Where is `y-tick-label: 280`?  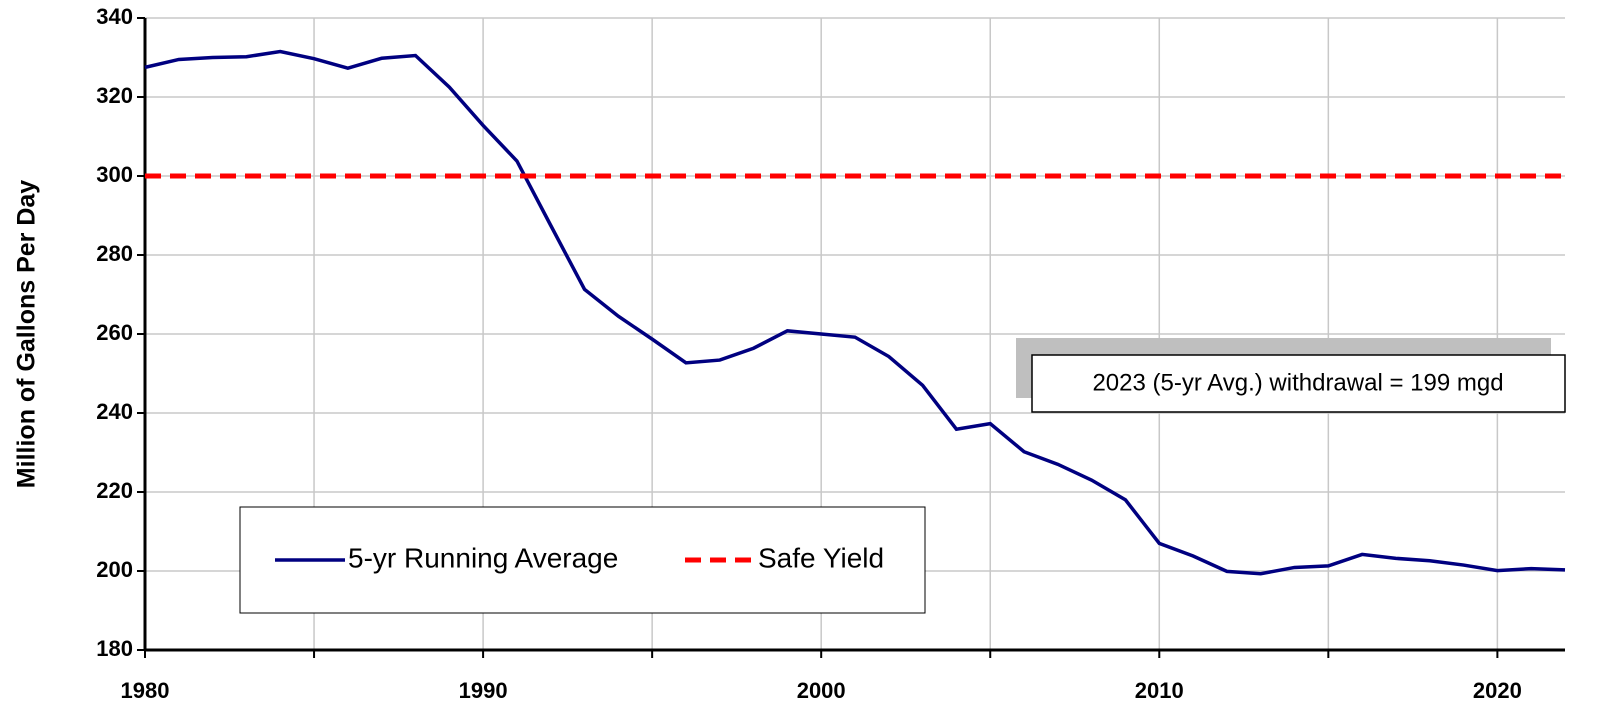 y-tick-label: 280 is located at coordinates (114, 253).